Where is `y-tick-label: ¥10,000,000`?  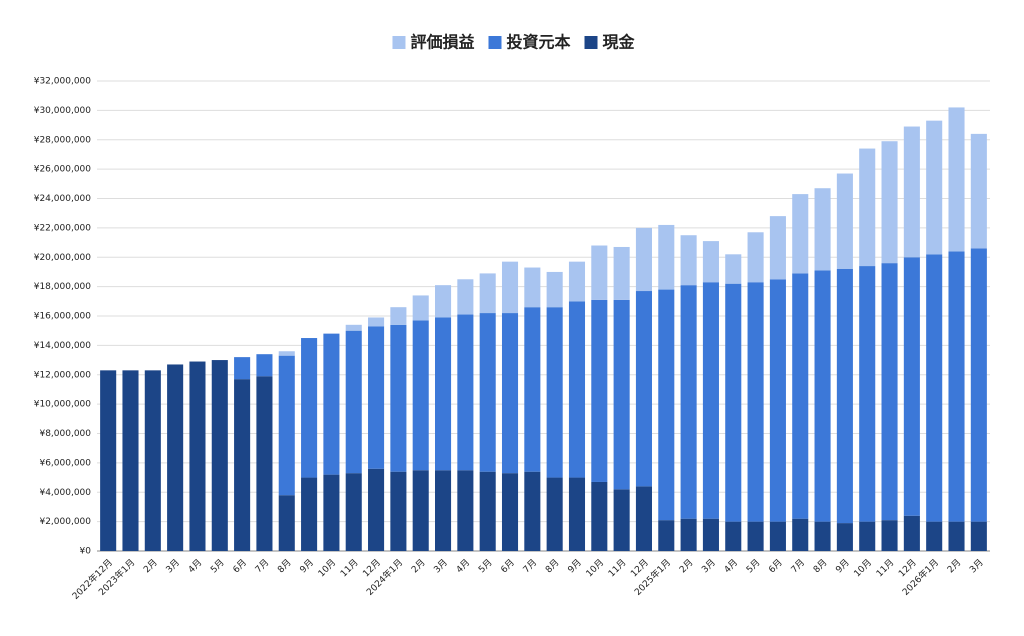 y-tick-label: ¥10,000,000 is located at coordinates (63, 405).